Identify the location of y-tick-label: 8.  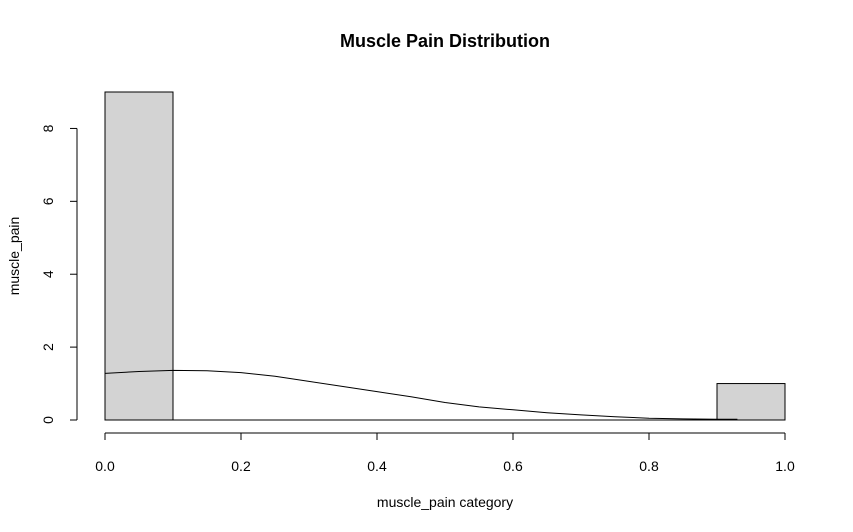
(48, 128).